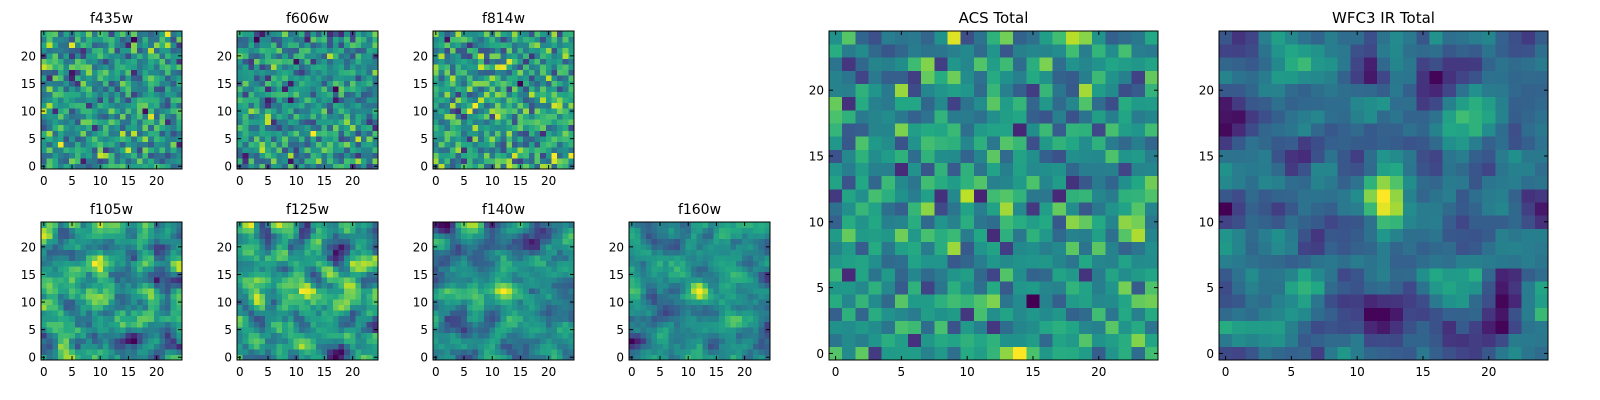 Image resolution: width=1600 pixels, height=400 pixels. I want to click on y-tick-label: 0, so click(32, 358).